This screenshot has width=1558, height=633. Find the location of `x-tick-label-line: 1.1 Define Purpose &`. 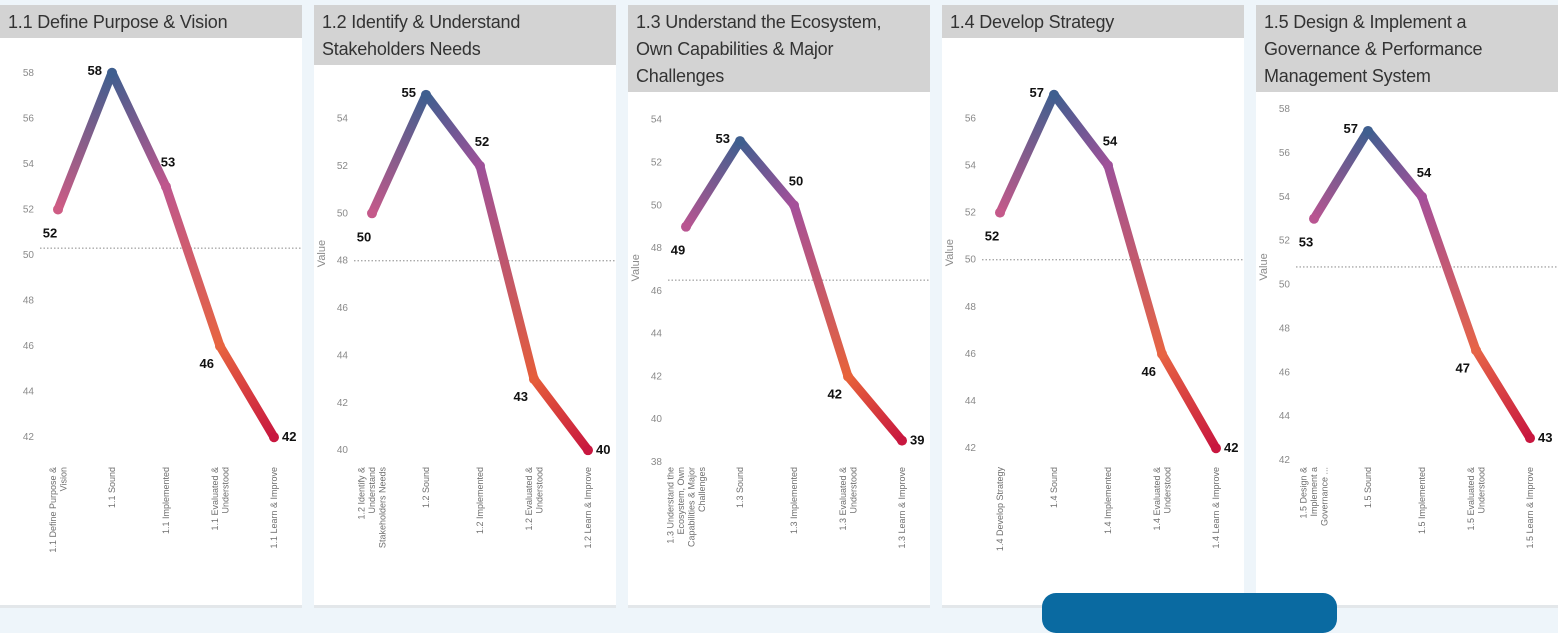

x-tick-label-line: 1.1 Define Purpose & is located at coordinates (53, 510).